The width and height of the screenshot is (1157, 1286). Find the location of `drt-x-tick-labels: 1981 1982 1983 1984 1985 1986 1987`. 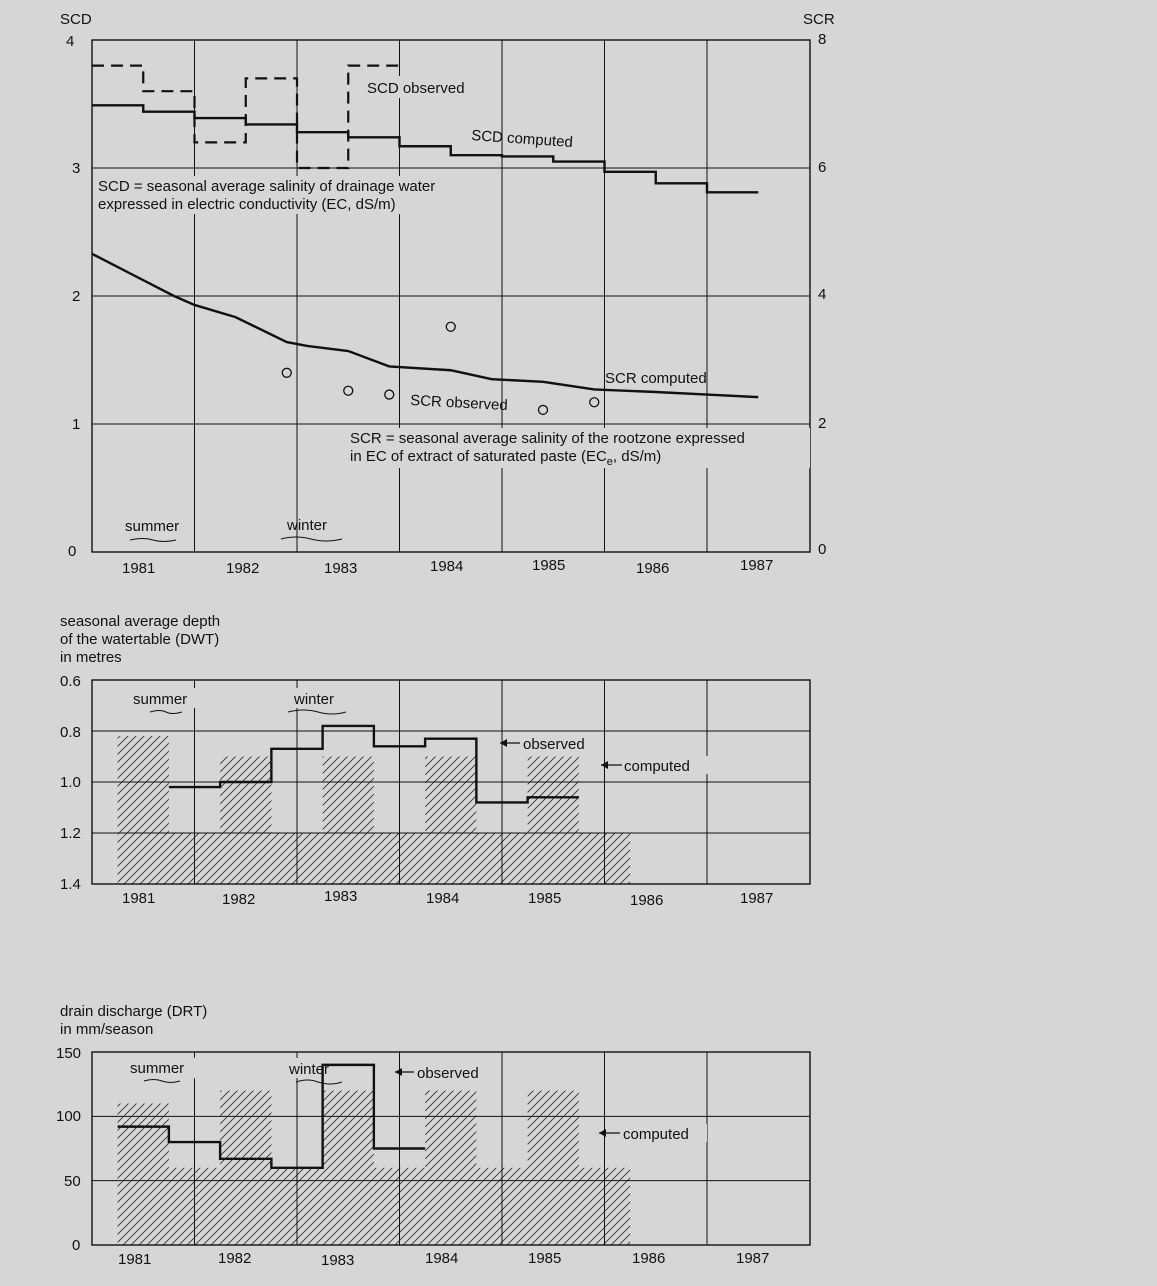

drt-x-tick-labels: 1981 1982 1983 1984 1985 1986 1987 is located at coordinates (443, 1259).